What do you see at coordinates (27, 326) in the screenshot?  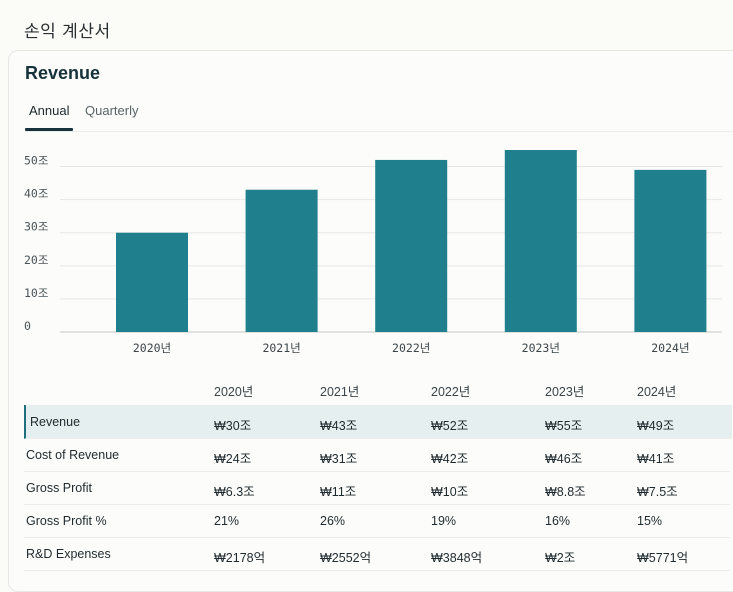 I see `y-tick-label: 0` at bounding box center [27, 326].